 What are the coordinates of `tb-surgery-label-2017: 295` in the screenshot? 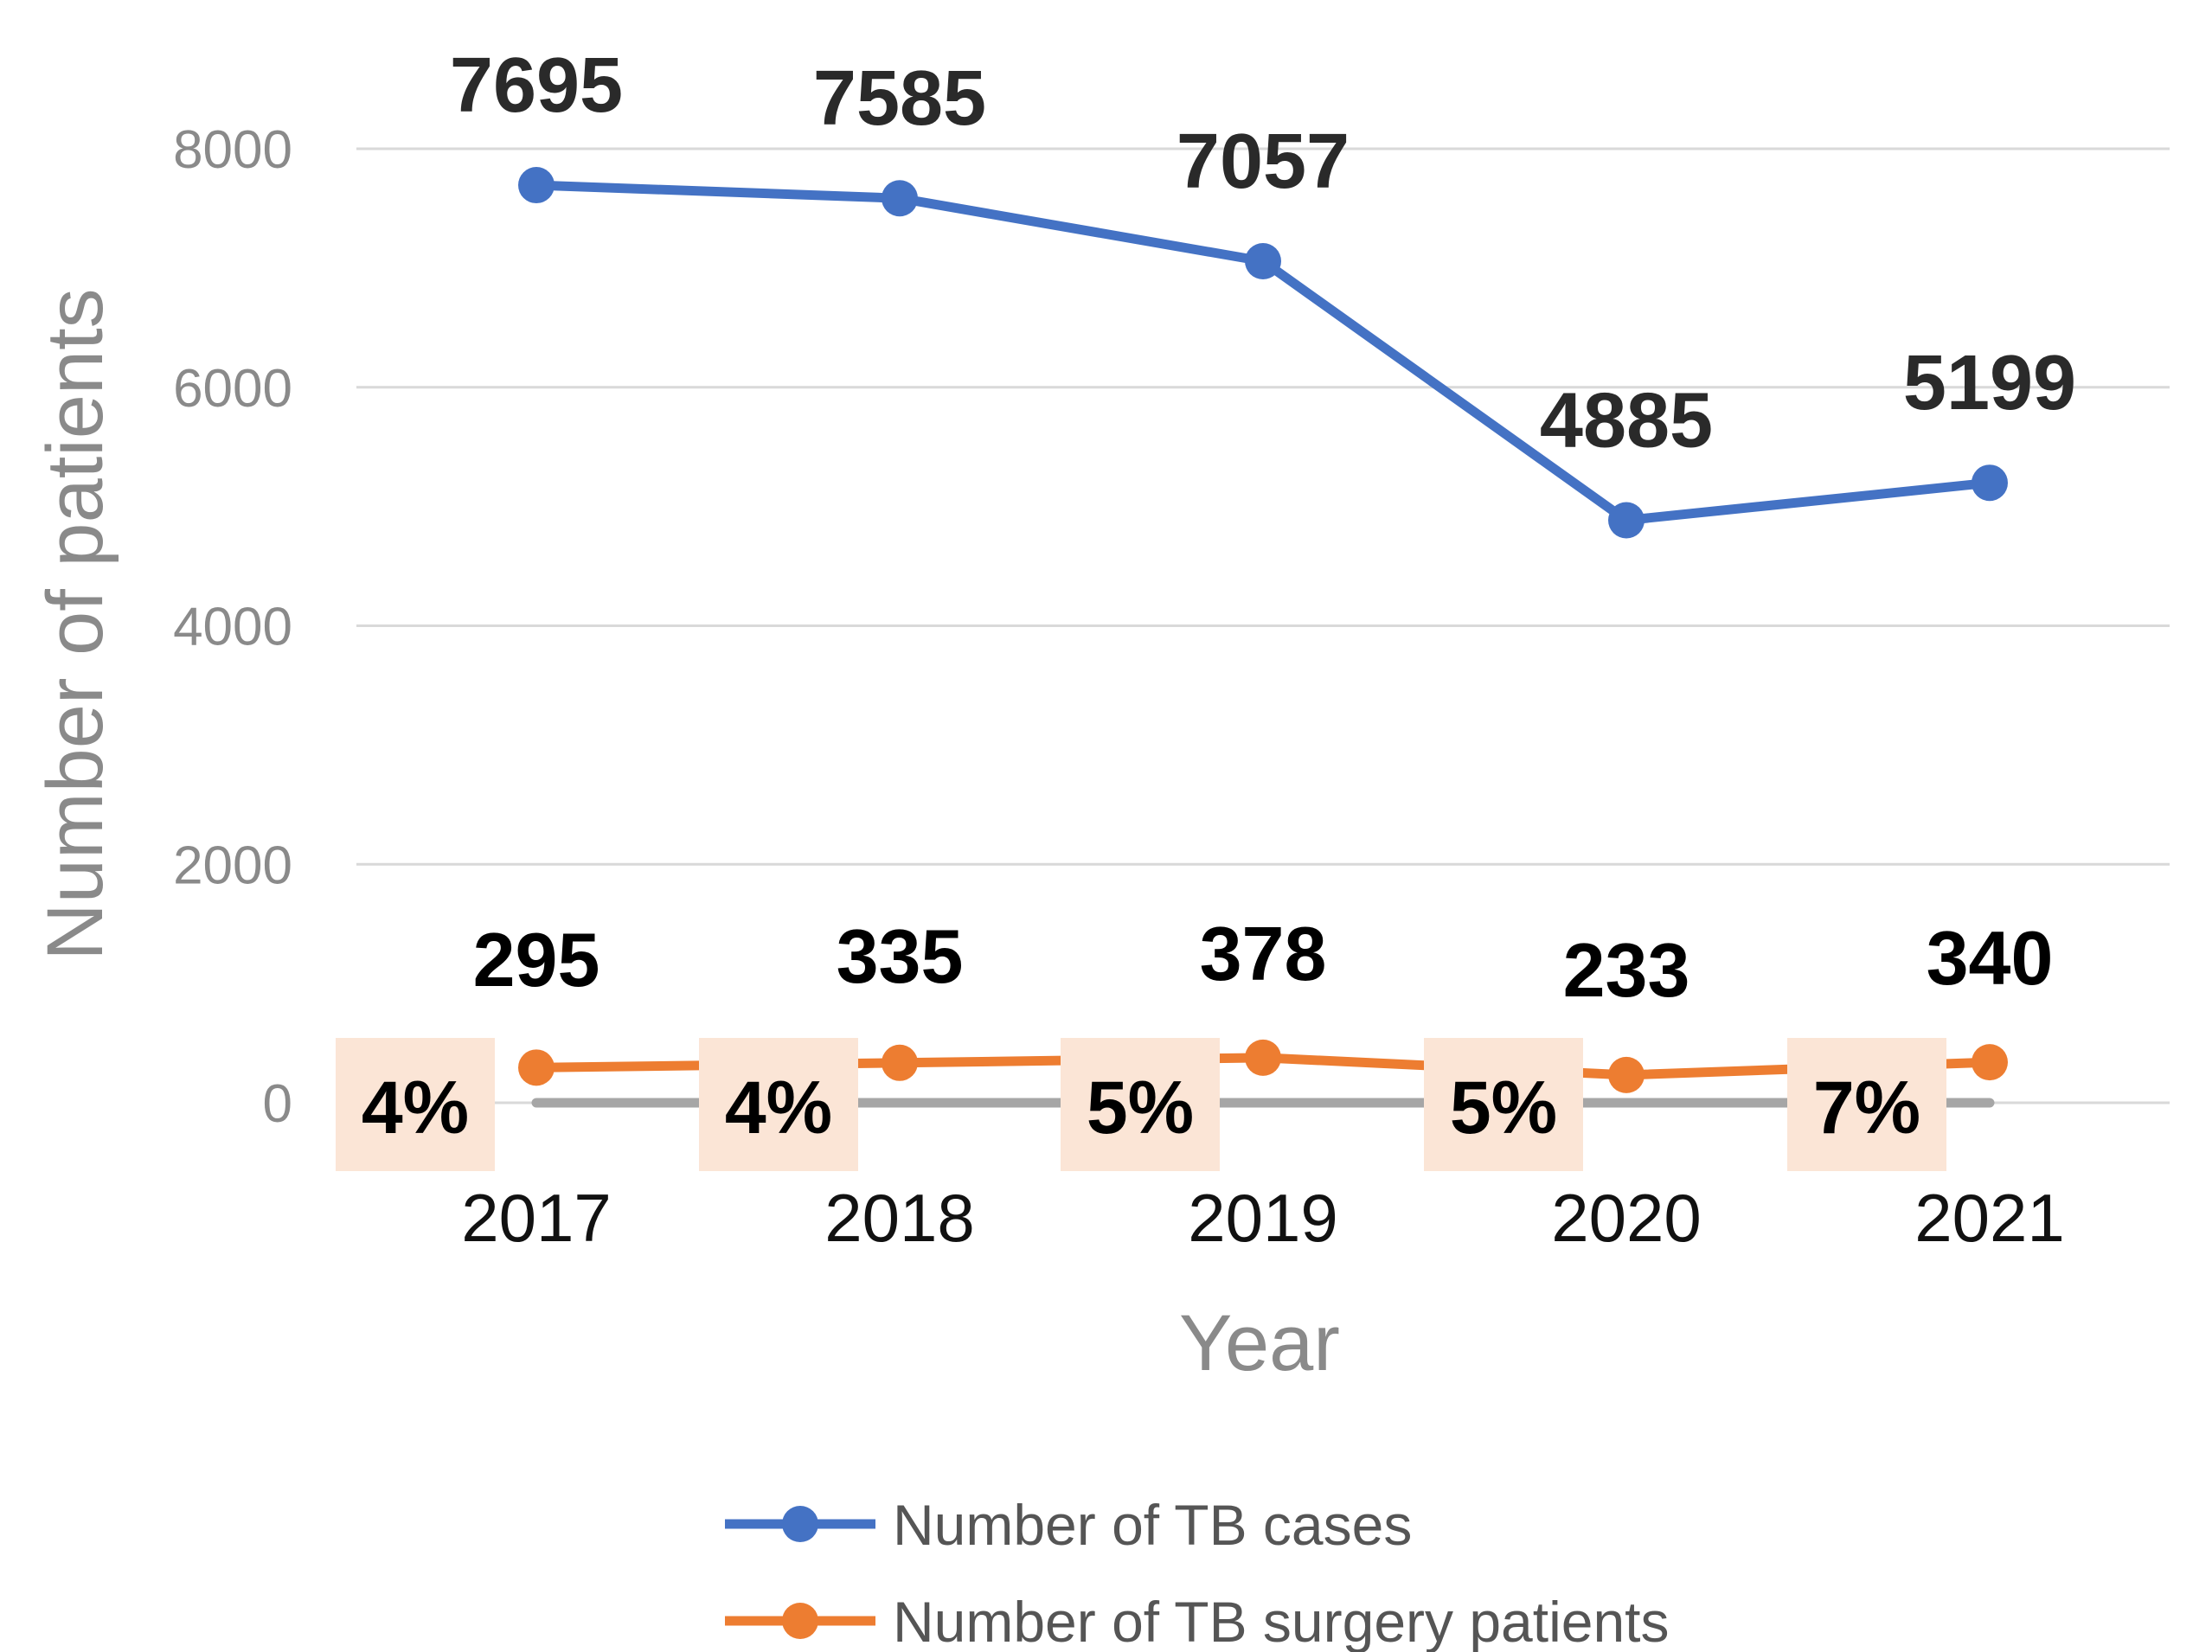 It's located at (536, 959).